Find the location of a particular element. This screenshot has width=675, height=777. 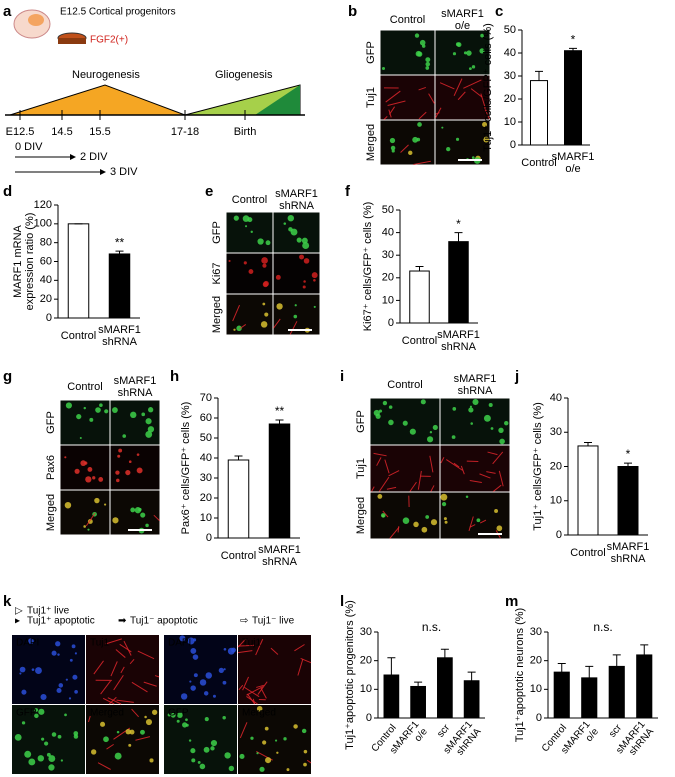

y-tick-label: 40 is located at coordinates (556, 398).